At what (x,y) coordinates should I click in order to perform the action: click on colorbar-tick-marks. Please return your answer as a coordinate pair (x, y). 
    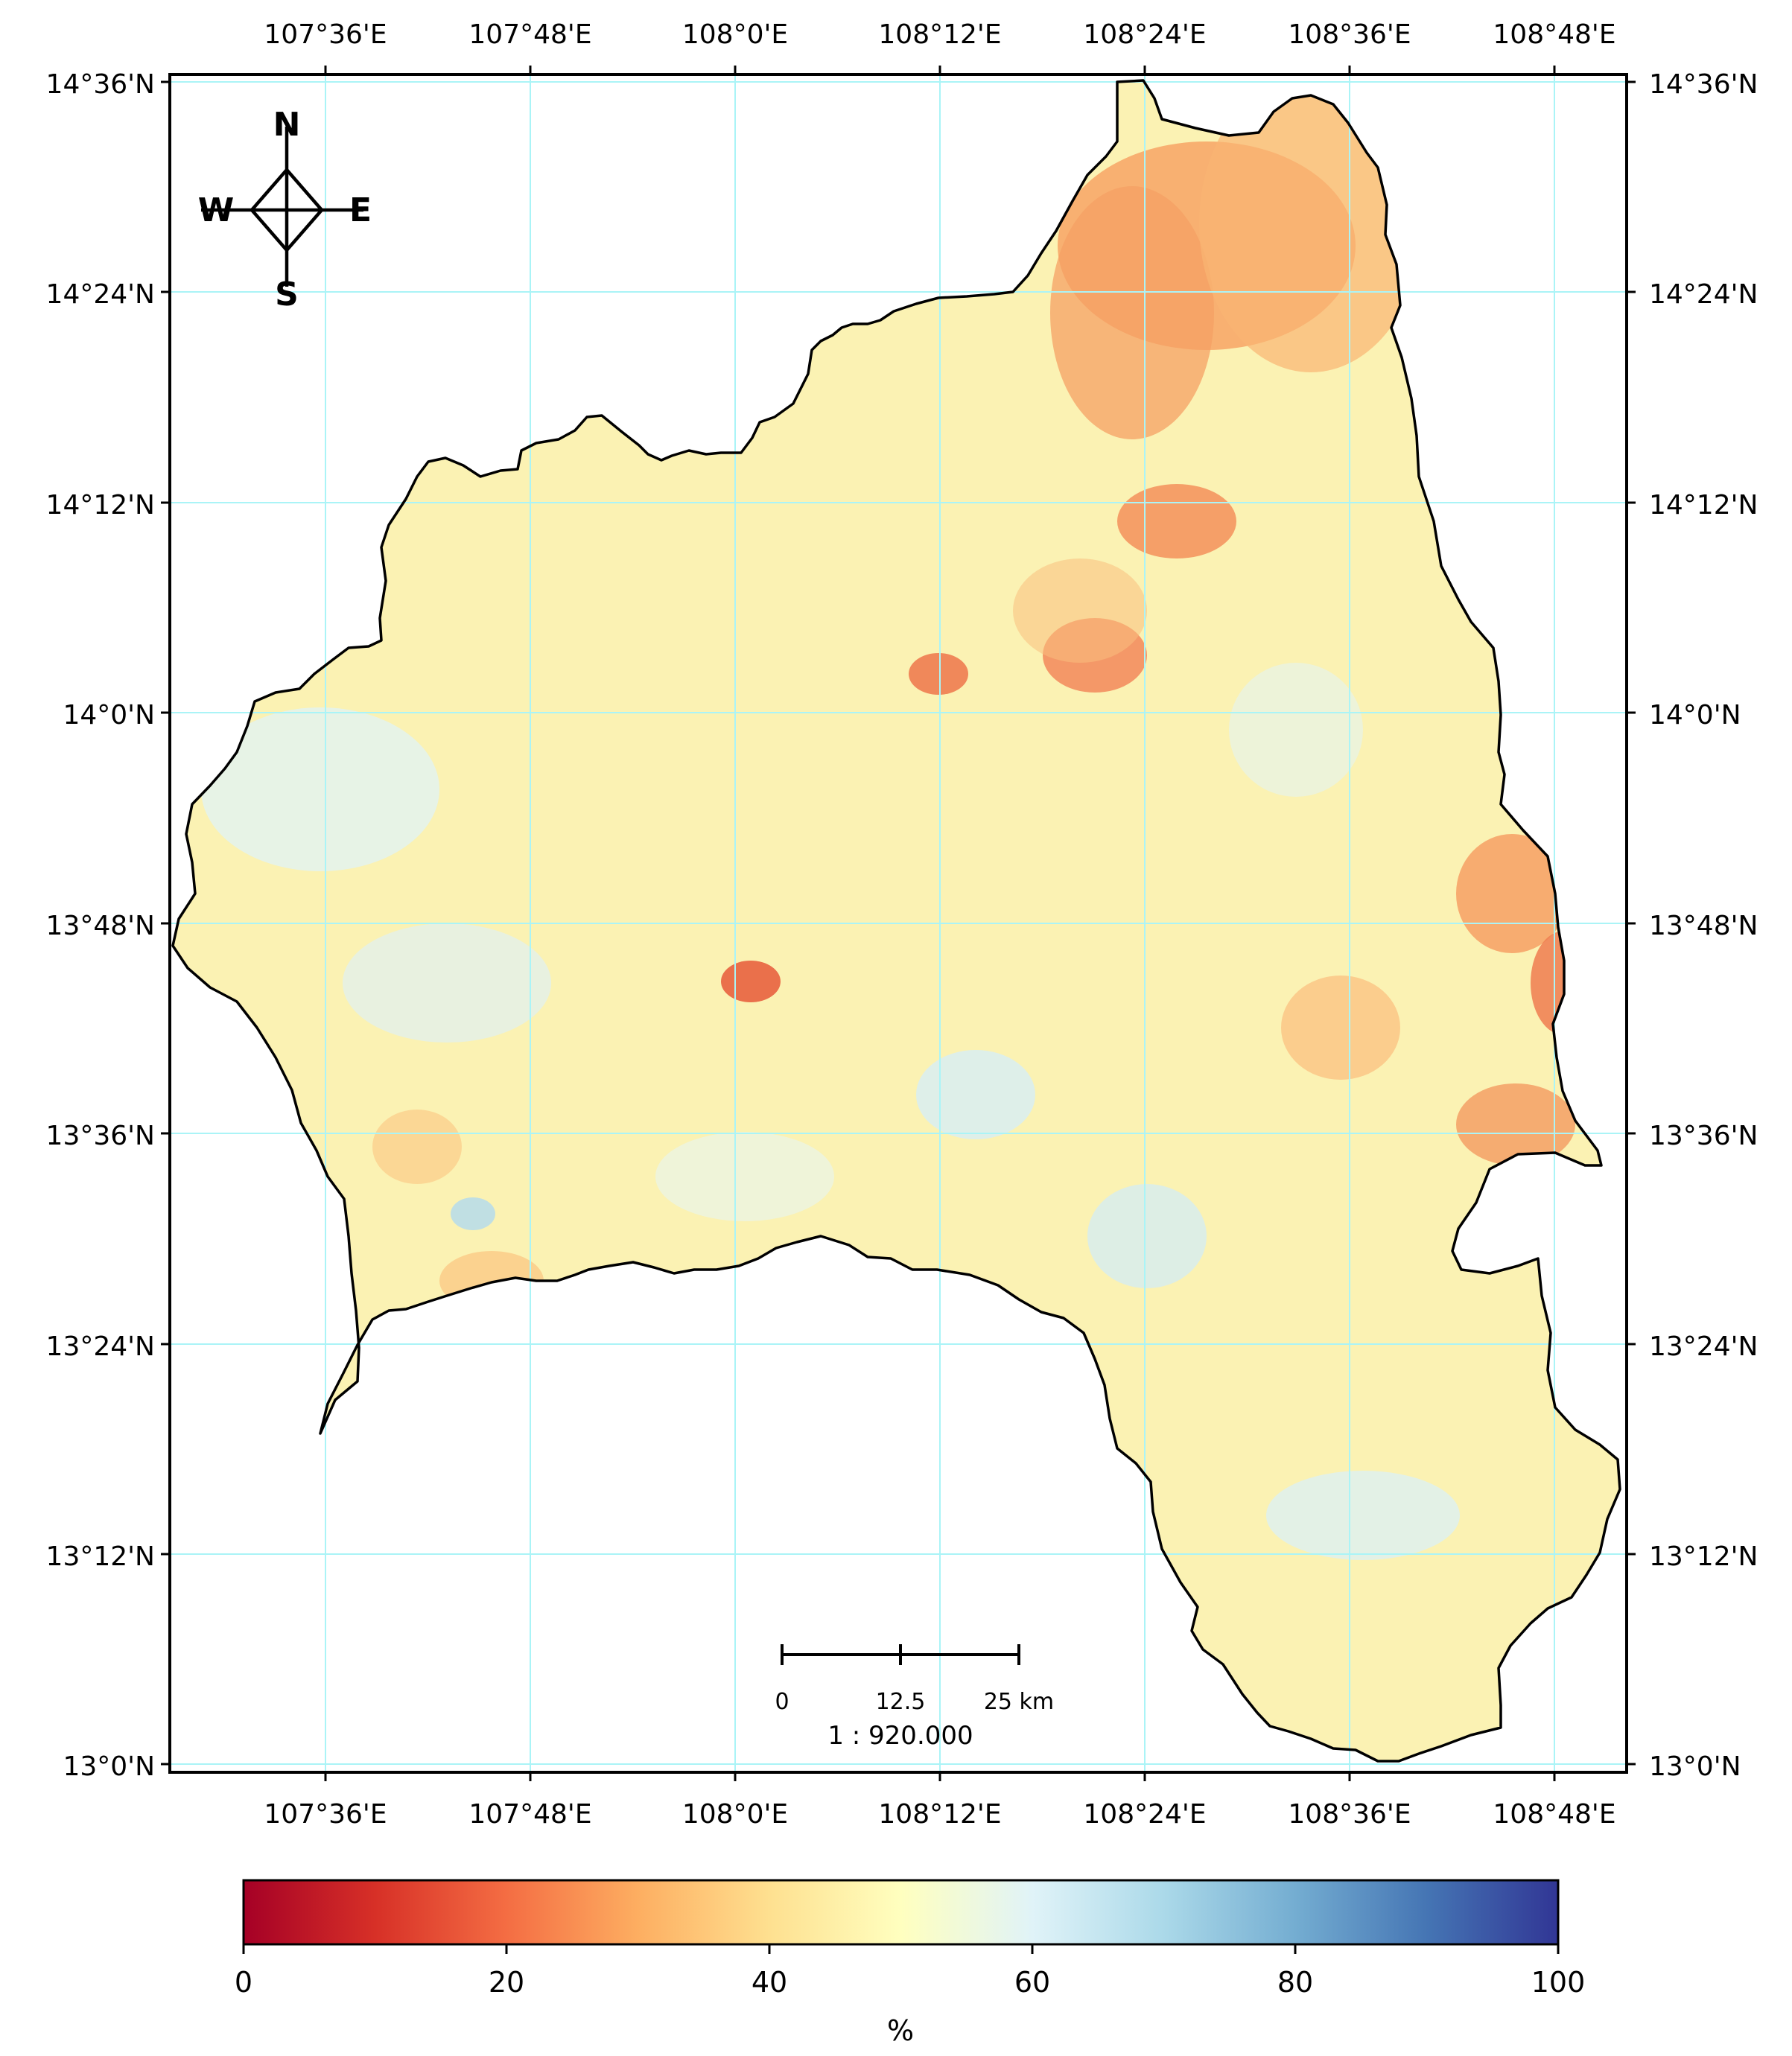
    Looking at the image, I should click on (901, 1949).